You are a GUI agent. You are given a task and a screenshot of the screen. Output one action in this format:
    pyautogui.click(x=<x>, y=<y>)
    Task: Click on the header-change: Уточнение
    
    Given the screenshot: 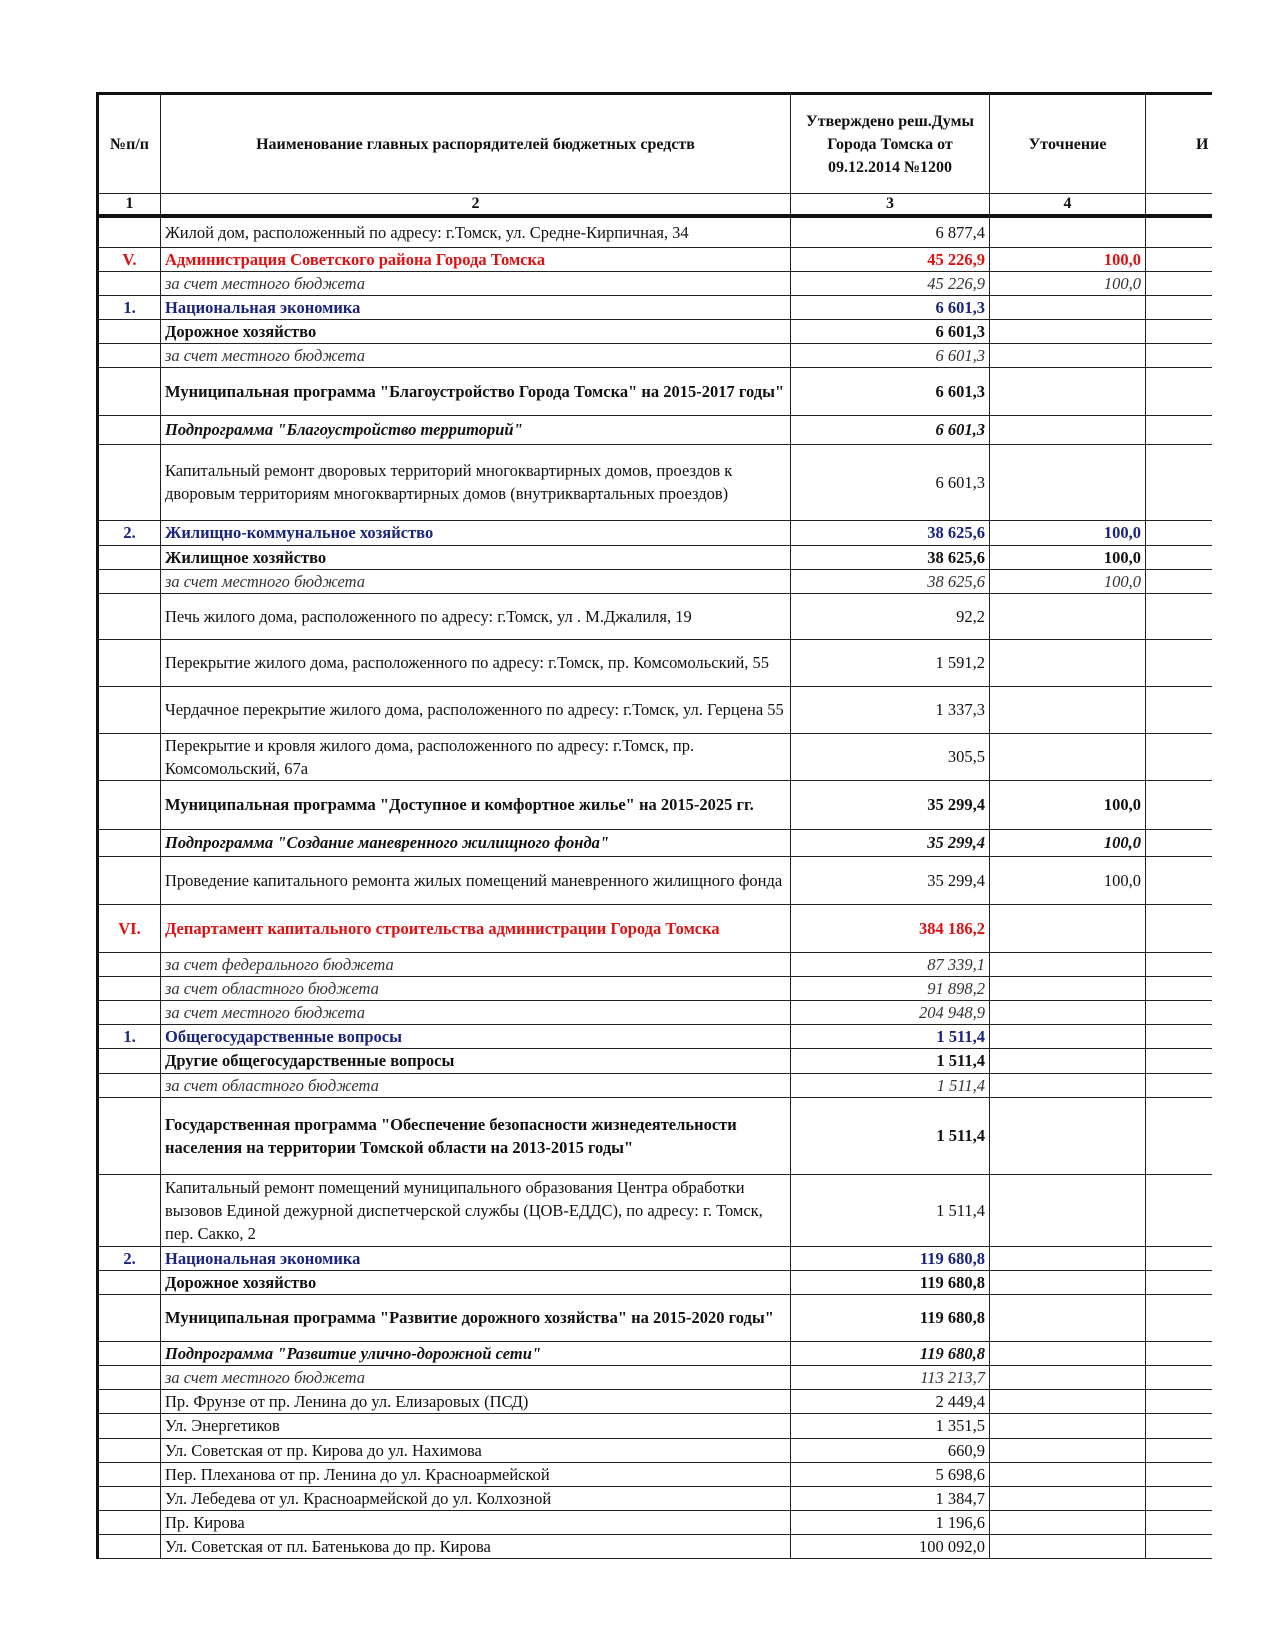 What is the action you would take?
    pyautogui.click(x=1067, y=143)
    